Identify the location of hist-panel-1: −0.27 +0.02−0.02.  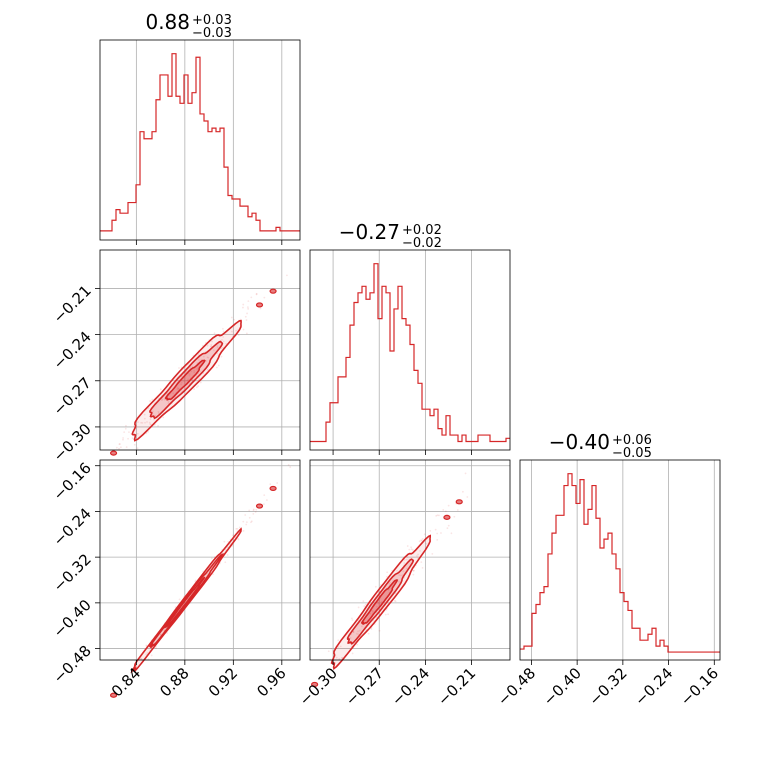
(410, 337).